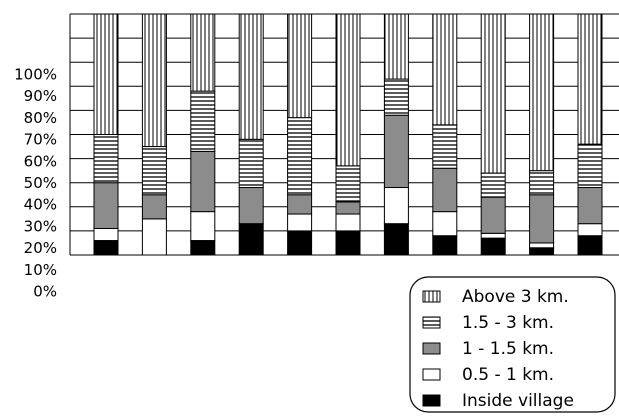 The height and width of the screenshot is (416, 619). I want to click on legend-label: Inside village, so click(518, 401).